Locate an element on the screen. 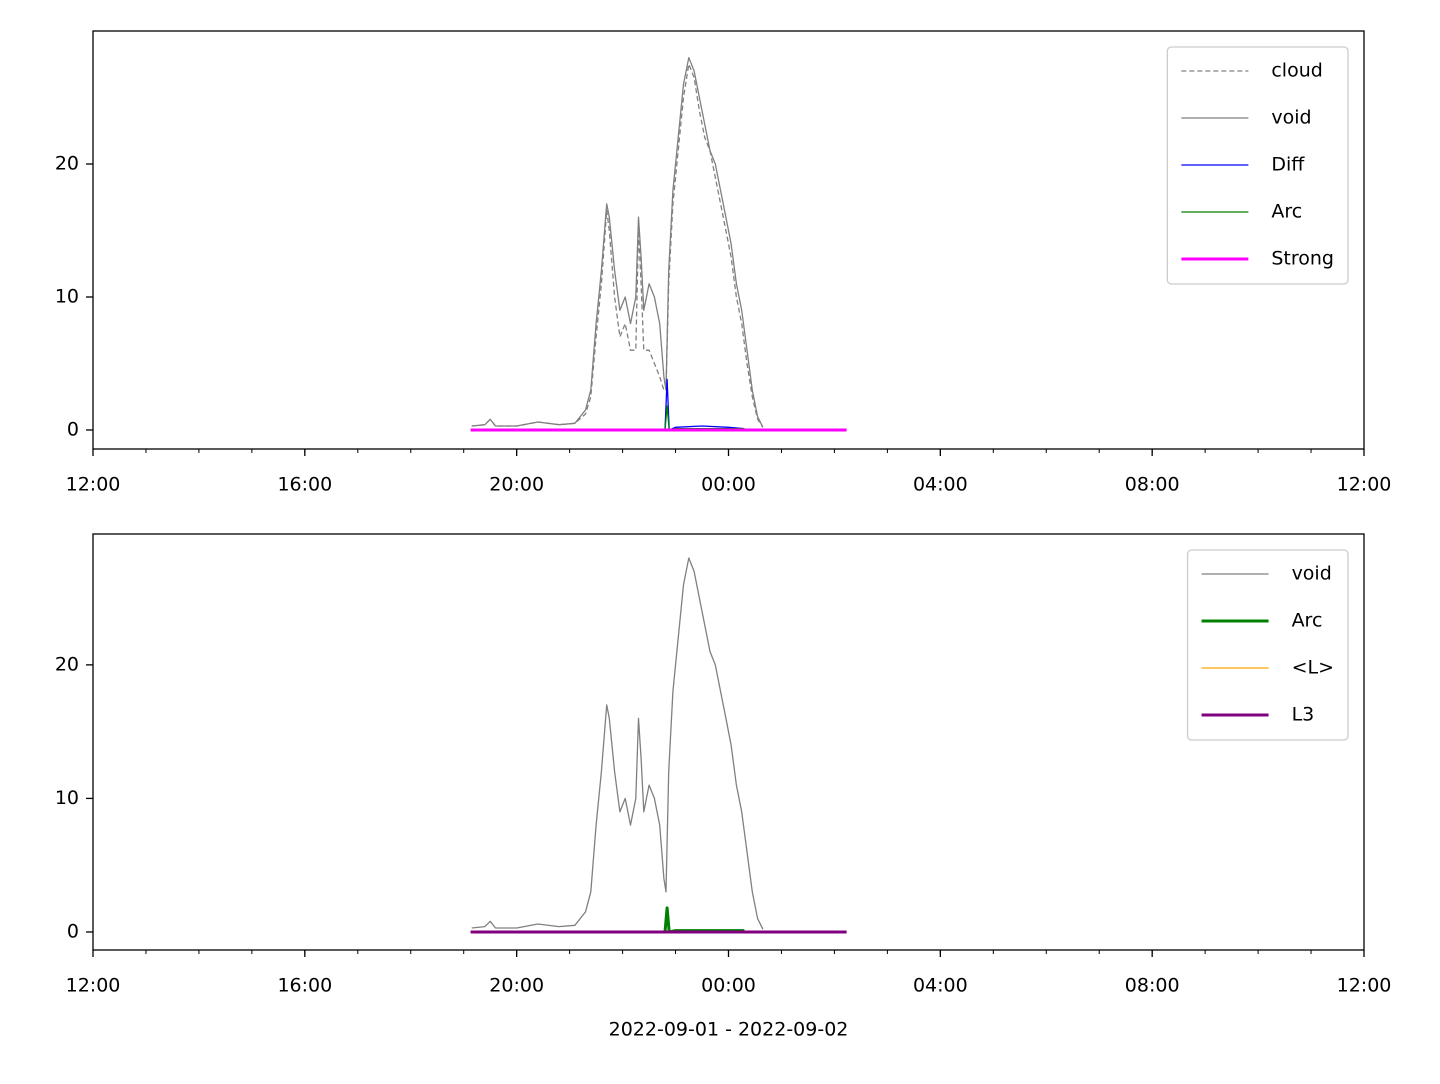 This screenshot has height=1084, width=1440. legend-label: Diff is located at coordinates (1288, 165).